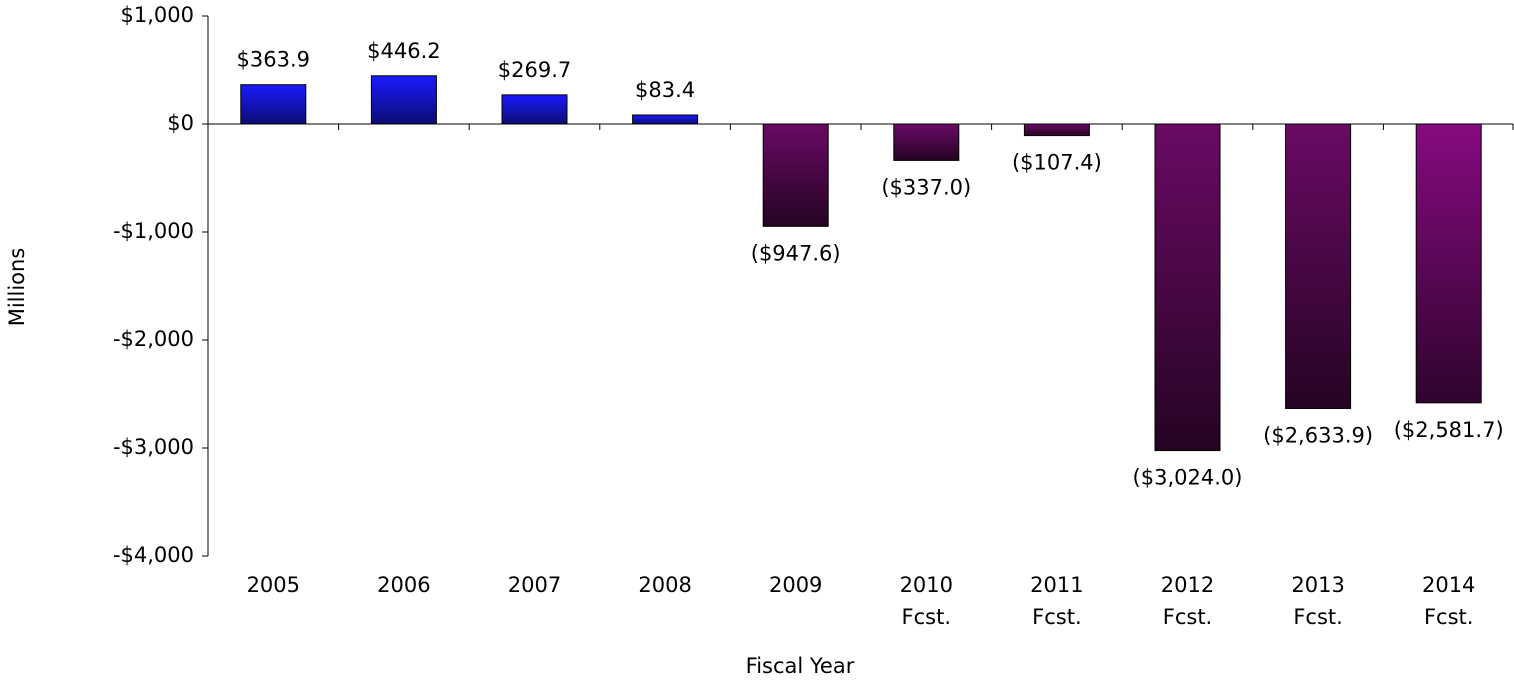 This screenshot has width=1514, height=681. Describe the element at coordinates (796, 253) in the screenshot. I see `data-label: ($947.6)` at that location.